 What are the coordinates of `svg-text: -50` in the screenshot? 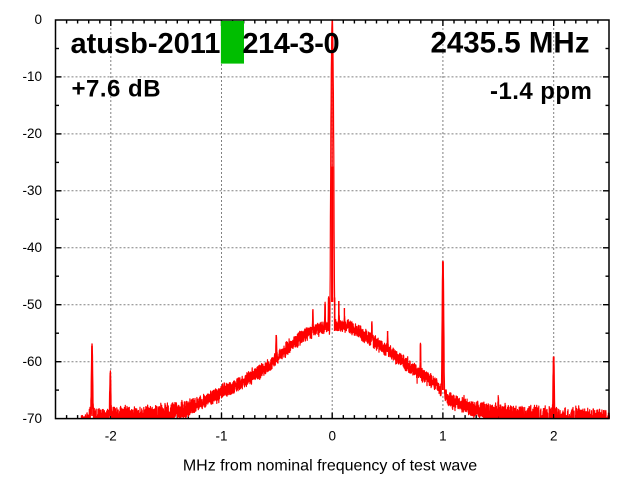 It's located at (32, 304).